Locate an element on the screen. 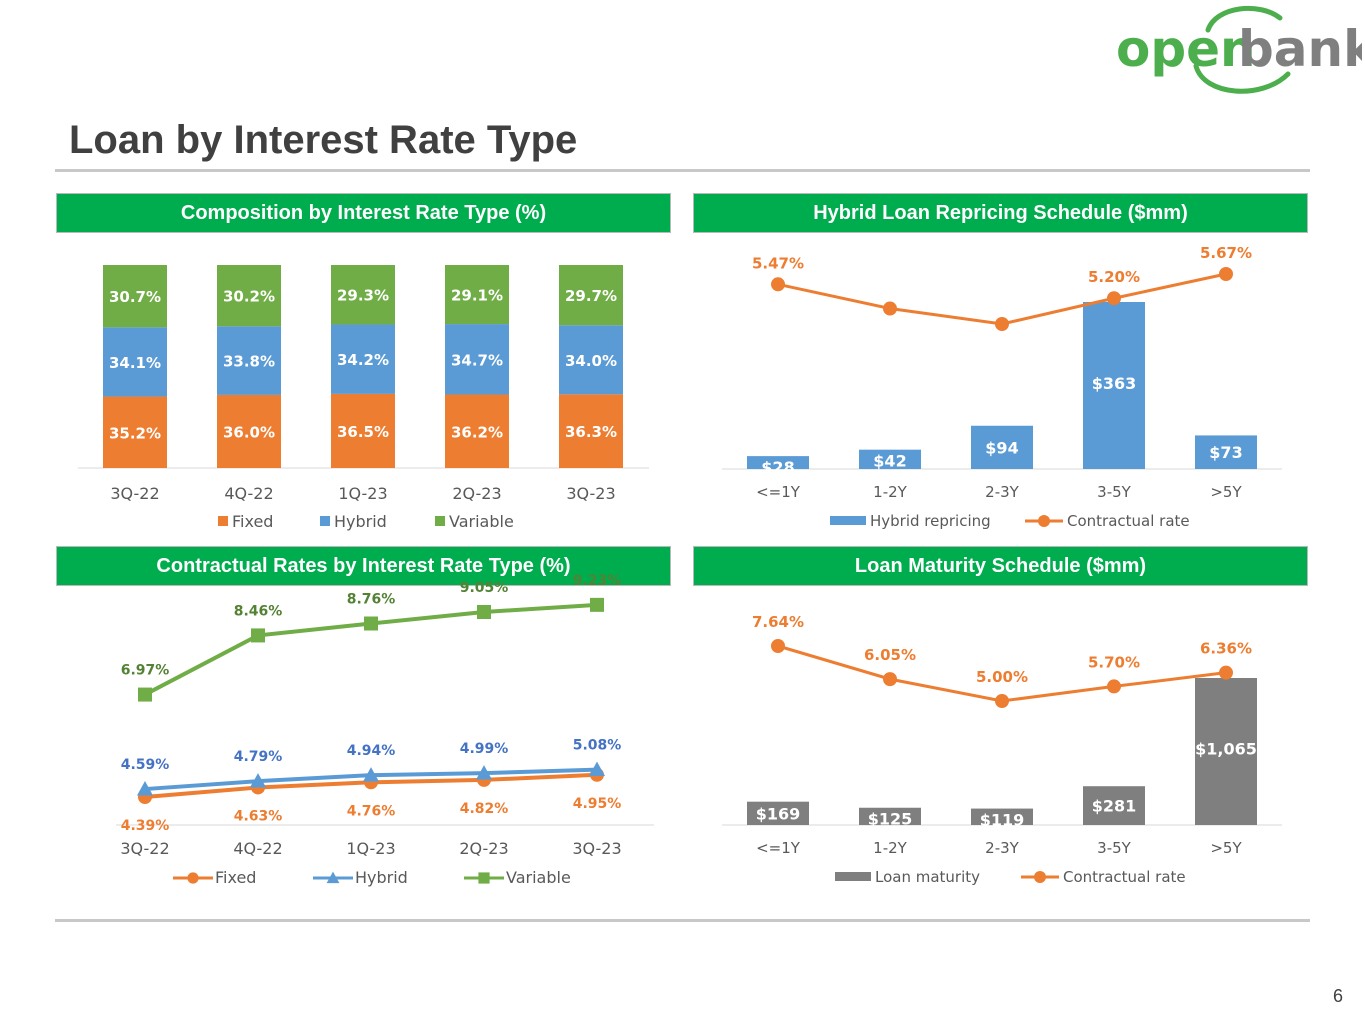 The image size is (1365, 1024). tick-label: 3Q-23 is located at coordinates (596, 848).